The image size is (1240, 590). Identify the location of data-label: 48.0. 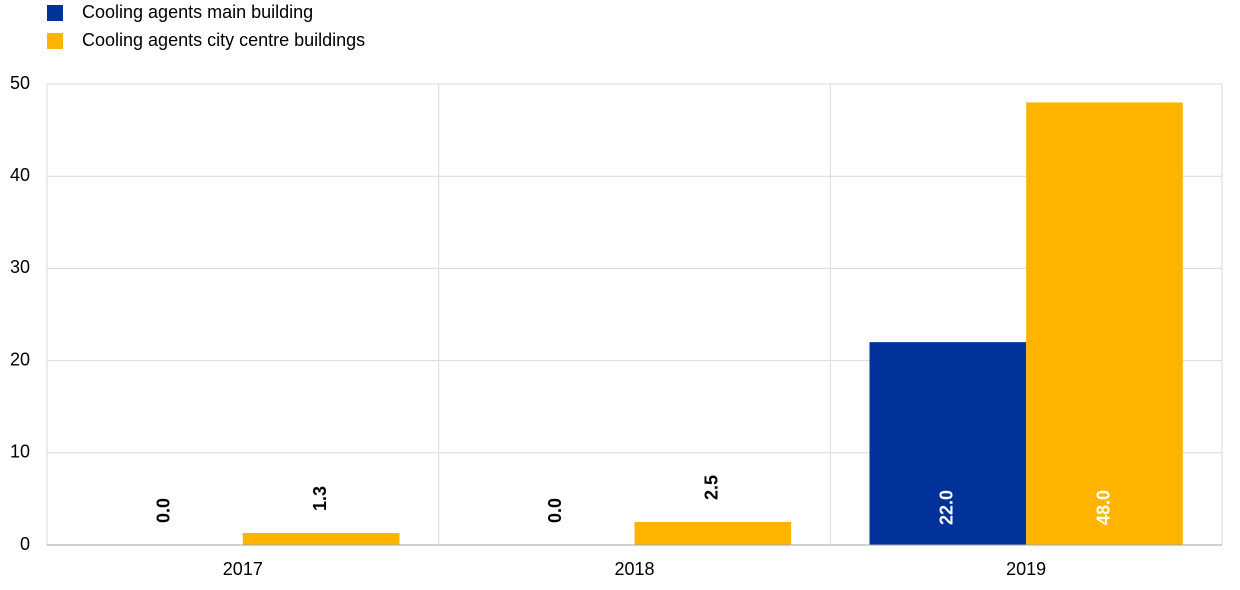
(1103, 507).